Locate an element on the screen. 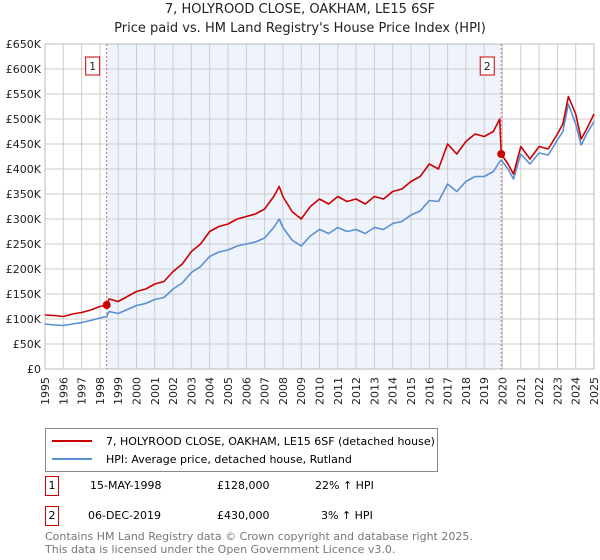  x-tick-label: 2020 is located at coordinates (503, 391).